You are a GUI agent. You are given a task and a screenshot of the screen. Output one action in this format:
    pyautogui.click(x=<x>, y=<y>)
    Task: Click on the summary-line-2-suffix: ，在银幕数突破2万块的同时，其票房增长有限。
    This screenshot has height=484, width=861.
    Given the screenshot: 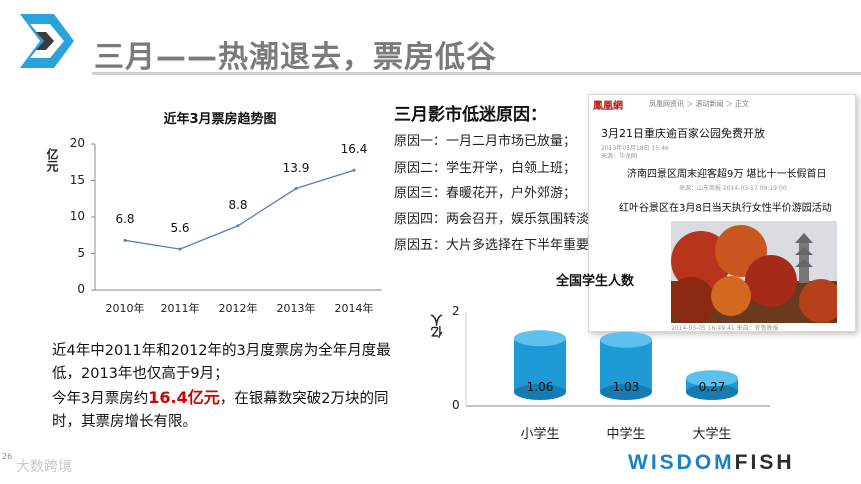 What is the action you would take?
    pyautogui.click(x=220, y=410)
    